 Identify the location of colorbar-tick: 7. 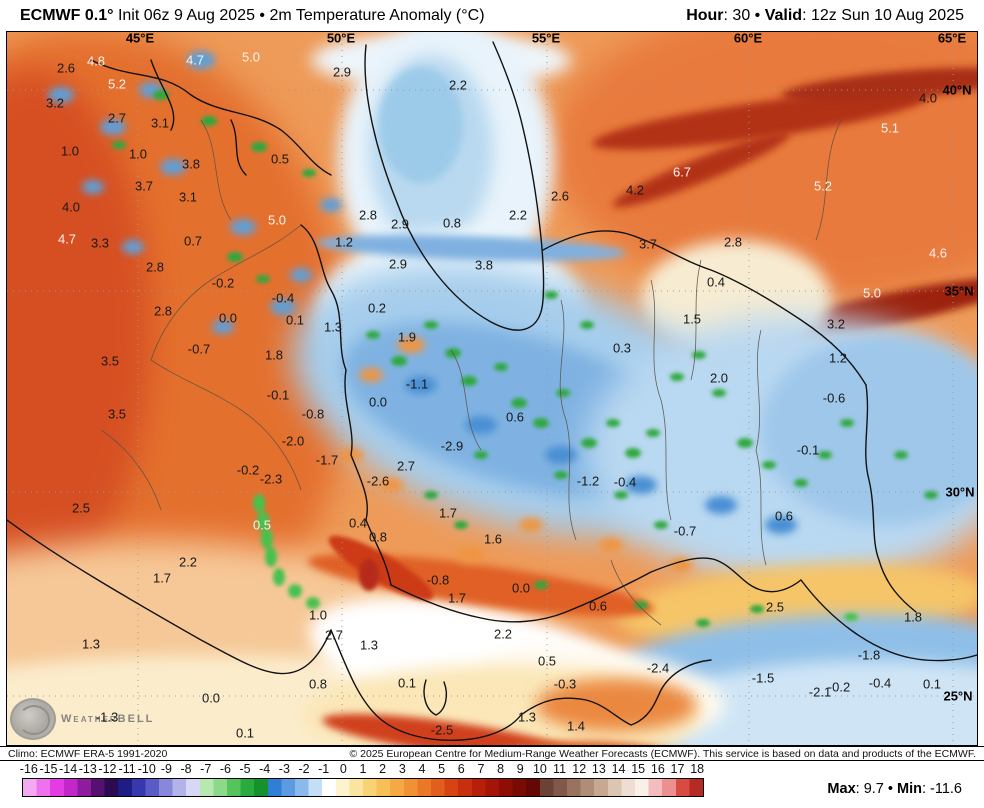
(481, 769).